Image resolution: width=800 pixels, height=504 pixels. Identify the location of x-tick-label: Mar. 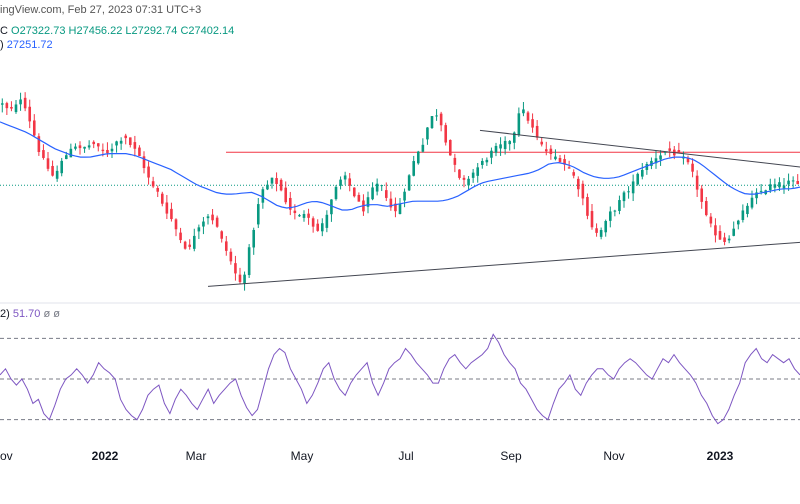
(196, 456).